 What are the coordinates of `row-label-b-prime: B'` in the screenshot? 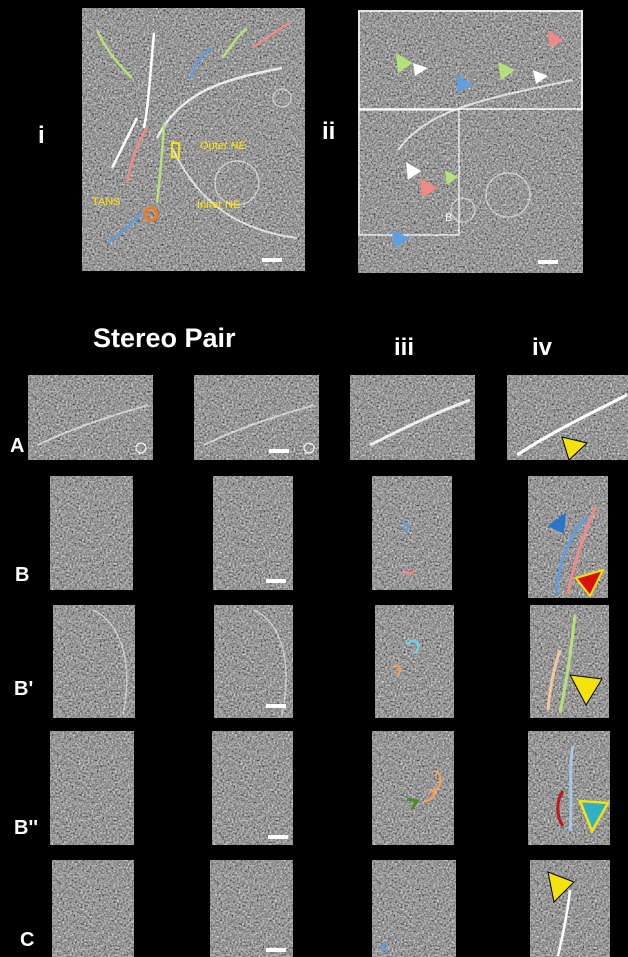 It's located at (24, 689).